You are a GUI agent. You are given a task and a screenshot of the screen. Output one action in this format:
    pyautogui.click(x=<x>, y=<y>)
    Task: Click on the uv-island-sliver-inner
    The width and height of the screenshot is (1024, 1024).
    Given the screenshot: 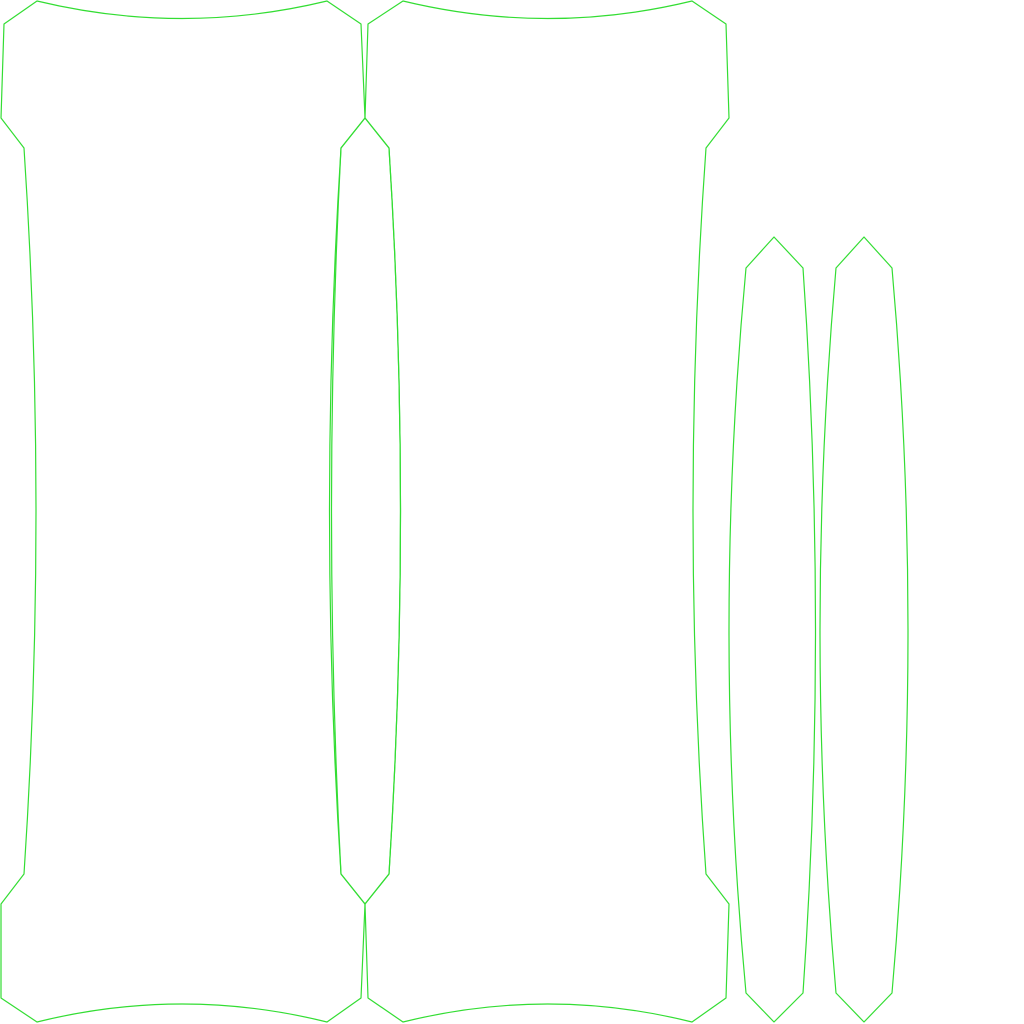 What is the action you would take?
    pyautogui.click(x=365, y=511)
    